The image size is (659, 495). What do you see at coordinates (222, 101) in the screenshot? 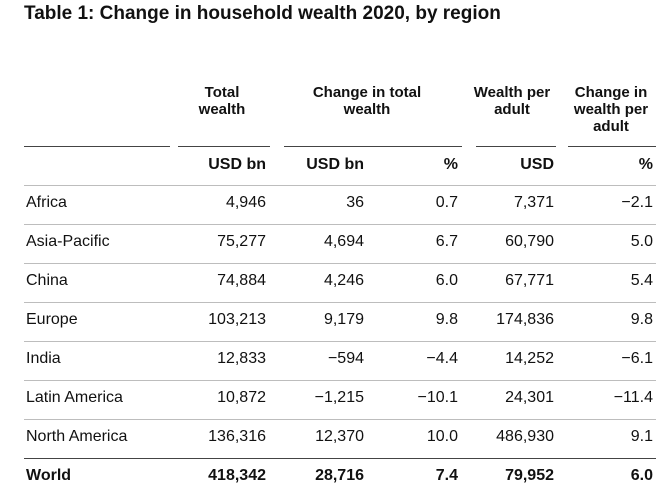
I see `header-total-wealth: Total wealth` at bounding box center [222, 101].